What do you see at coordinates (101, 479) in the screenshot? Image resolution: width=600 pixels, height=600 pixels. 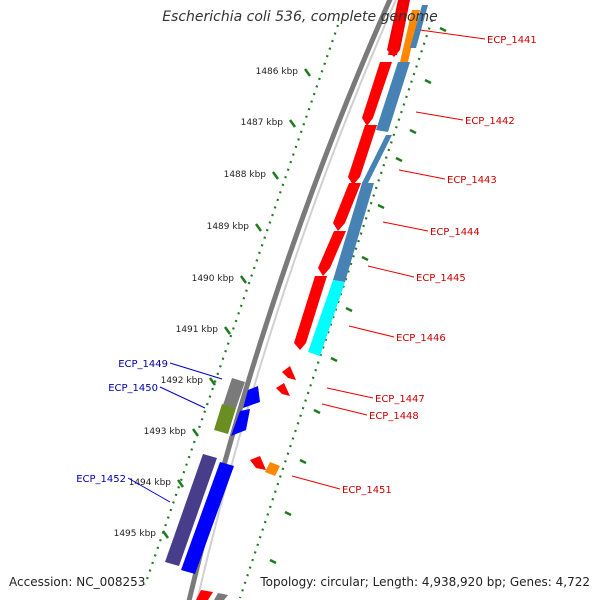 I see `gene-label-ECP_1452: ECP_1452` at bounding box center [101, 479].